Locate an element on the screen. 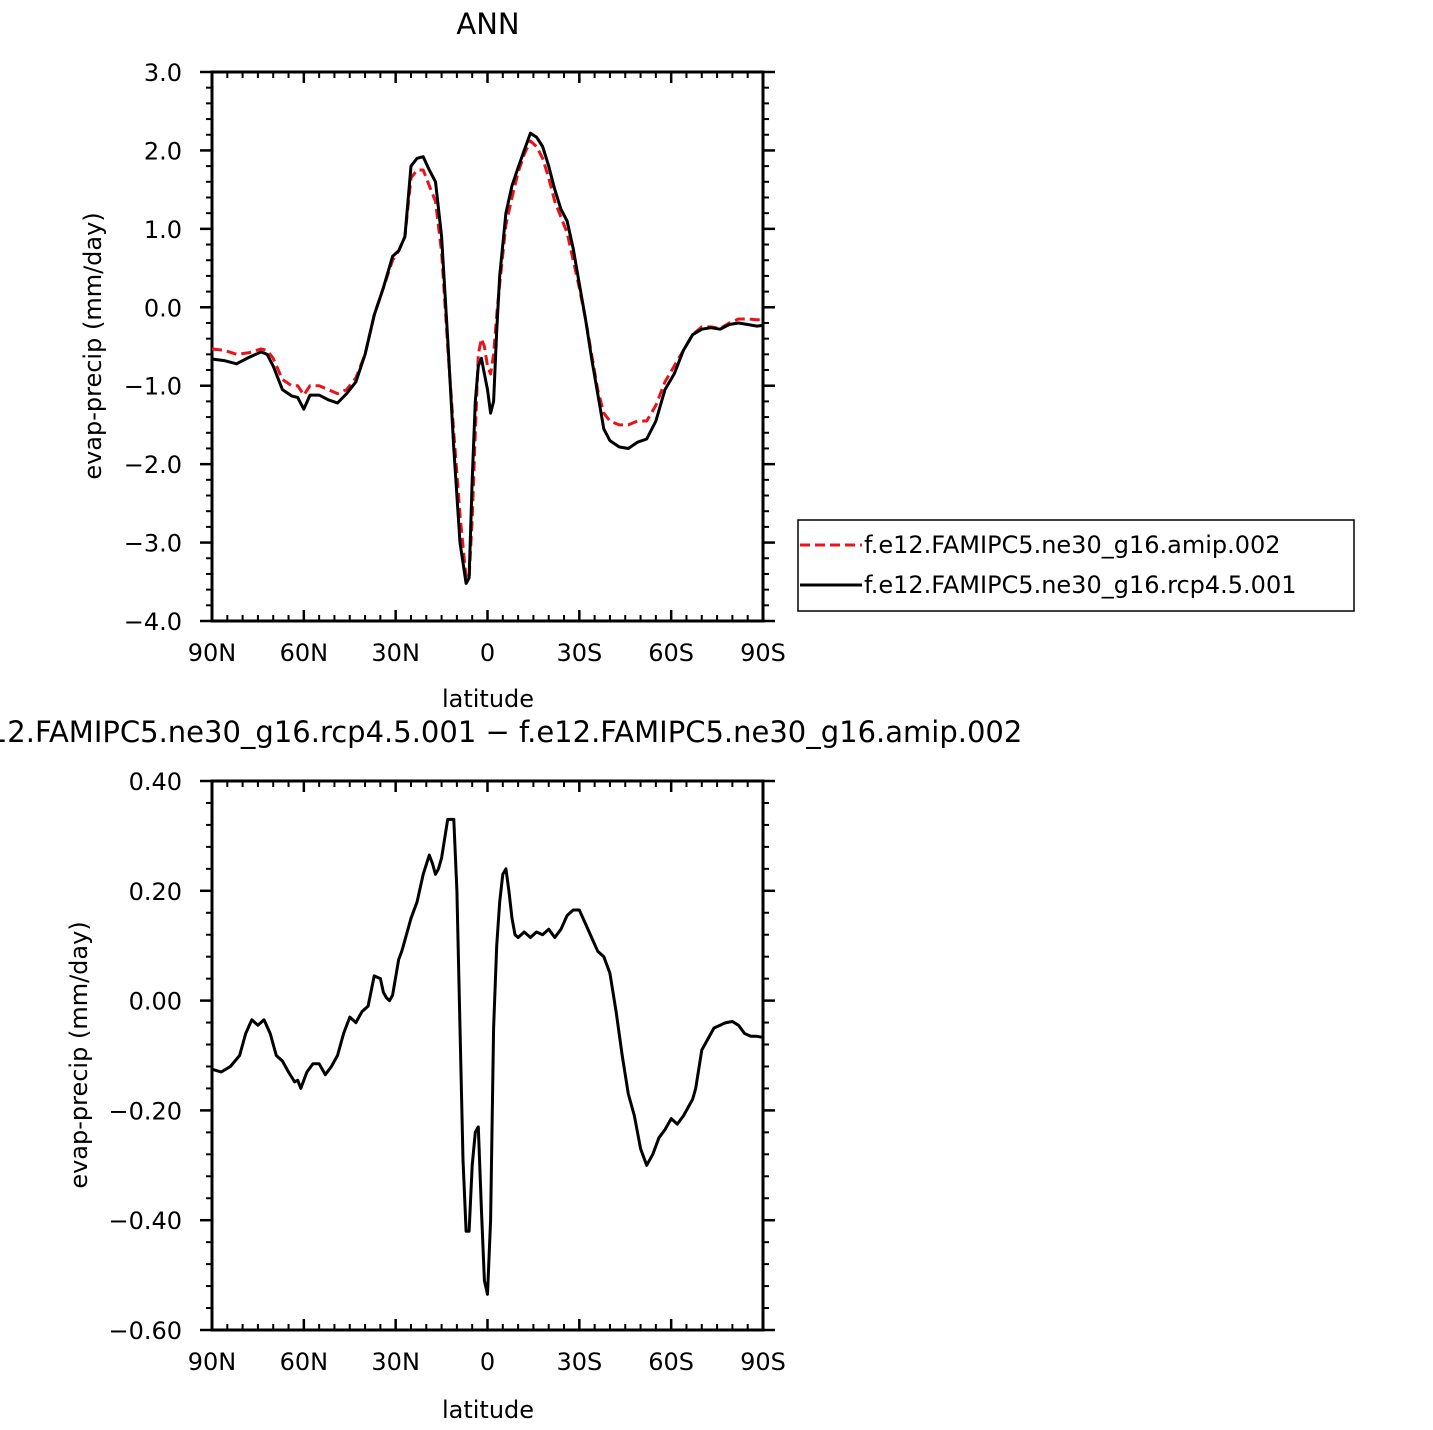 The height and width of the screenshot is (1430, 1433). bottom-y-tick-label: 0.40 is located at coordinates (155, 782).